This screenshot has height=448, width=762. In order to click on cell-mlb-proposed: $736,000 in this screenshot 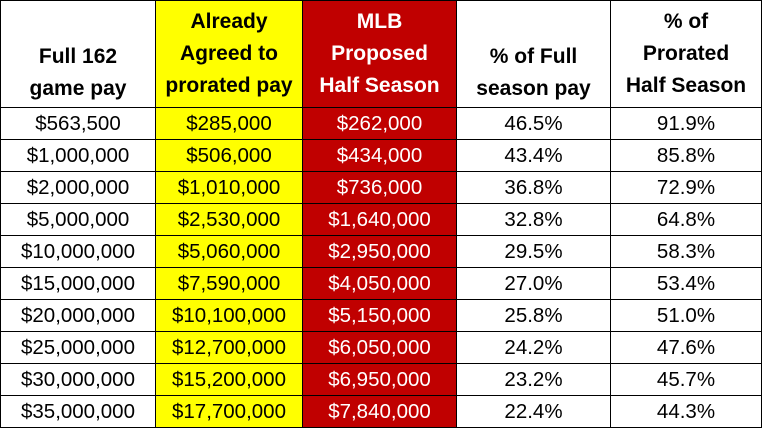, I will do `click(379, 187)`.